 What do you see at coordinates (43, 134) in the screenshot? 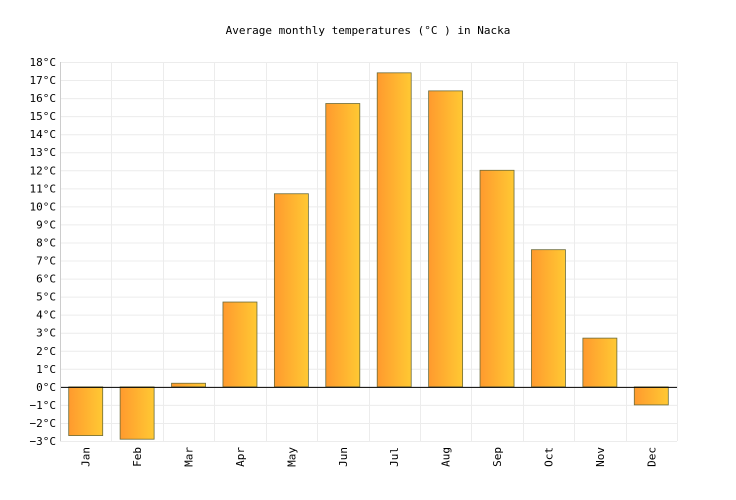
I see `y-tick-label: 14°C` at bounding box center [43, 134].